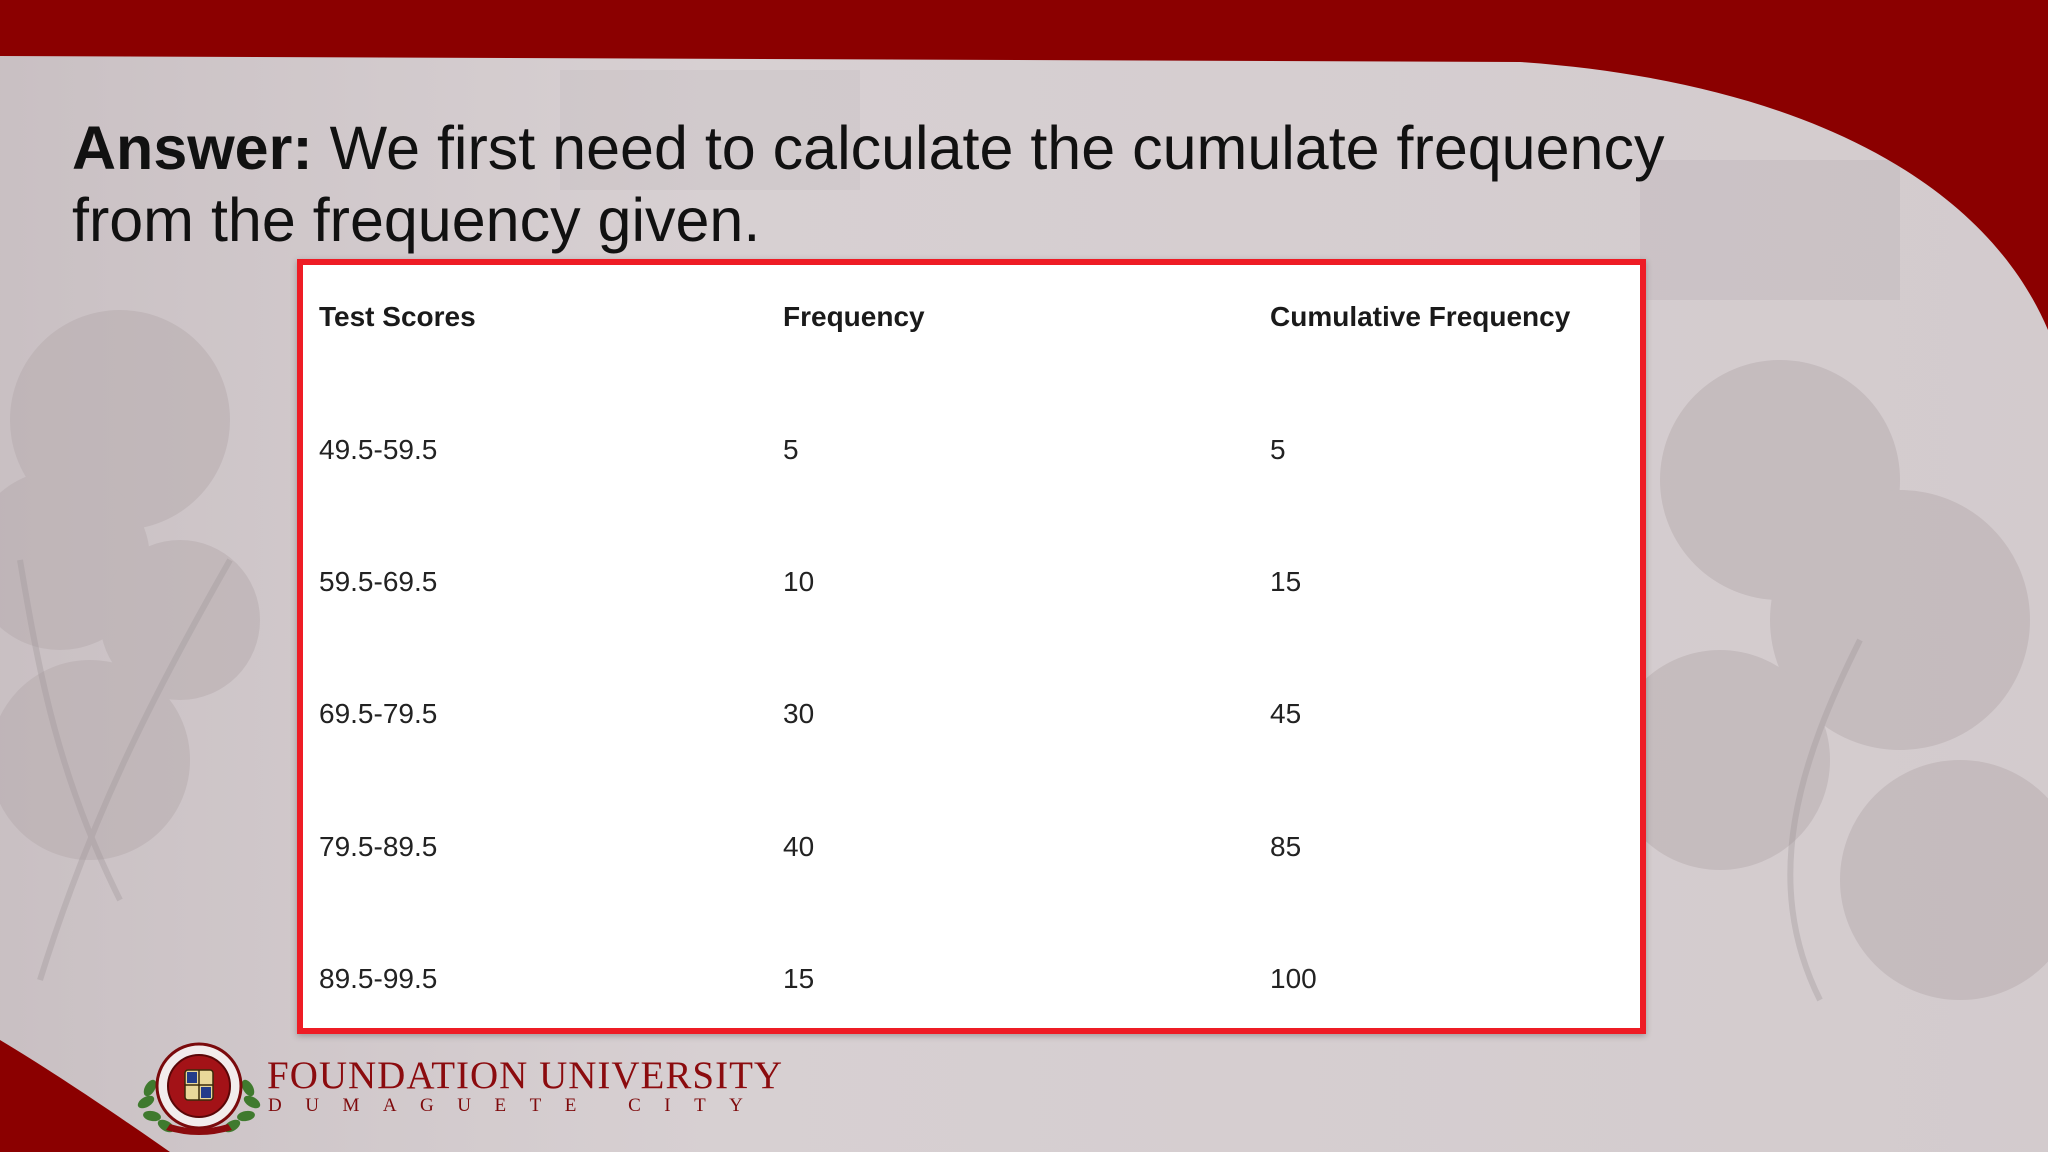  What do you see at coordinates (1286, 846) in the screenshot?
I see `cell-cumulative-frequency: 85` at bounding box center [1286, 846].